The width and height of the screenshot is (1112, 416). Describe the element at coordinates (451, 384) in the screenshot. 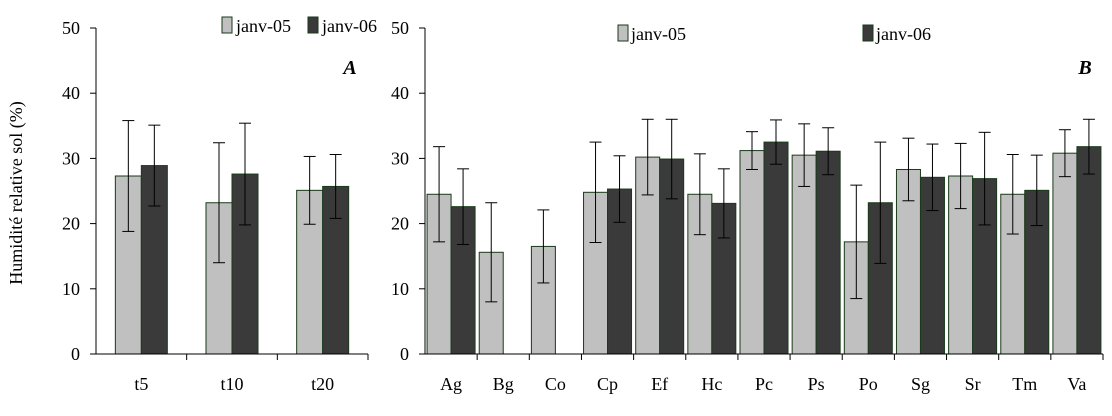

I see `x-tick-label: Ag` at that location.